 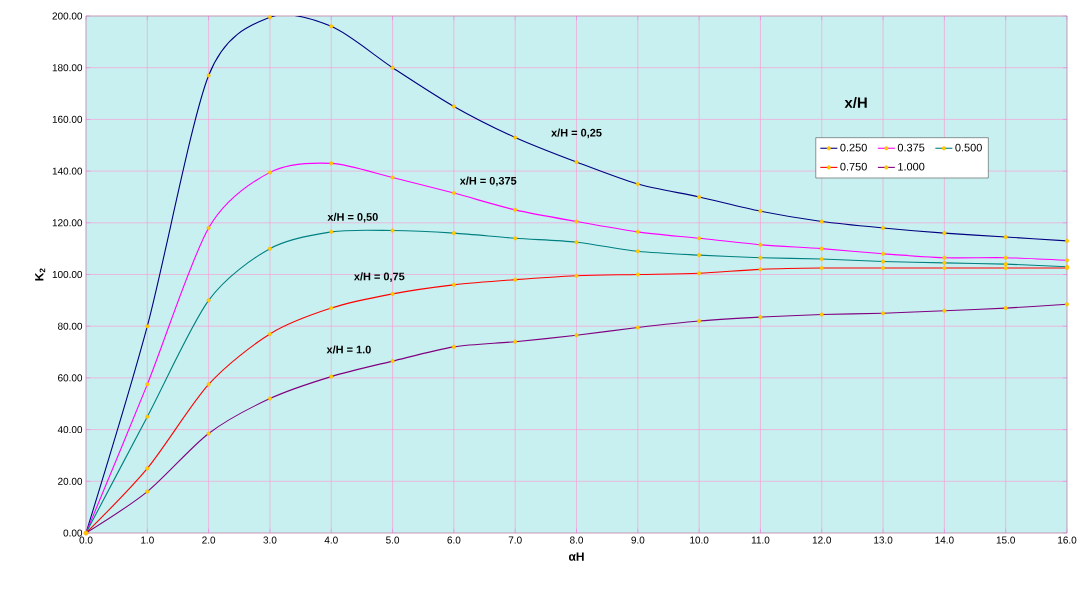 What do you see at coordinates (70, 326) in the screenshot?
I see `y-tick-label: 80.00` at bounding box center [70, 326].